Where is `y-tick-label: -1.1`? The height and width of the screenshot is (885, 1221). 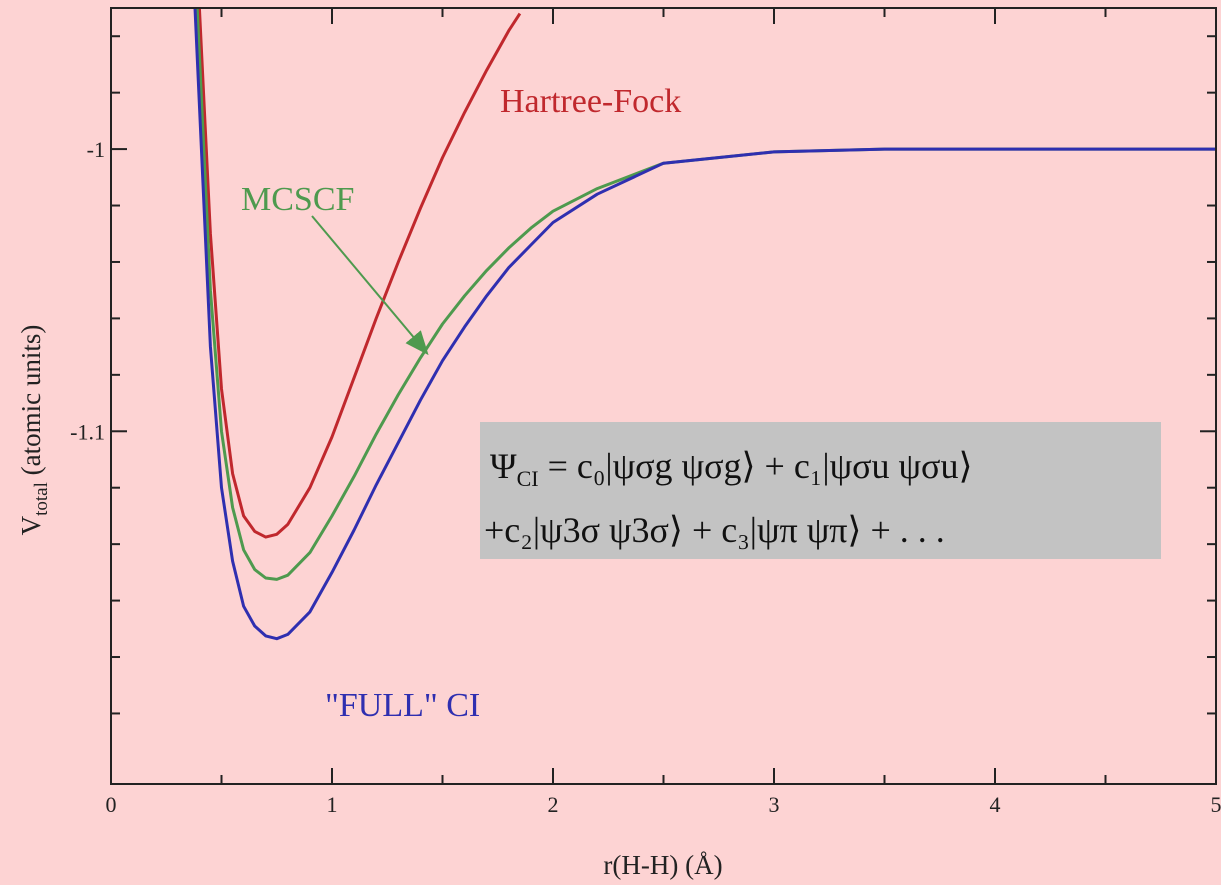
y-tick-label: -1.1 is located at coordinates (87, 431).